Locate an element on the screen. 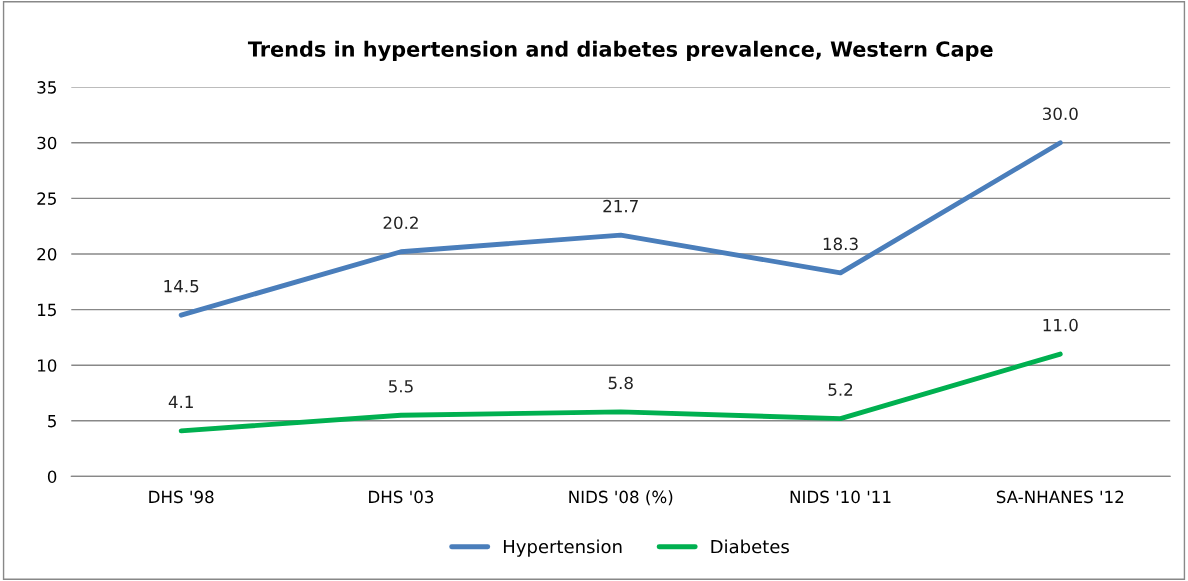  y-tick-label: 25 is located at coordinates (46, 198).